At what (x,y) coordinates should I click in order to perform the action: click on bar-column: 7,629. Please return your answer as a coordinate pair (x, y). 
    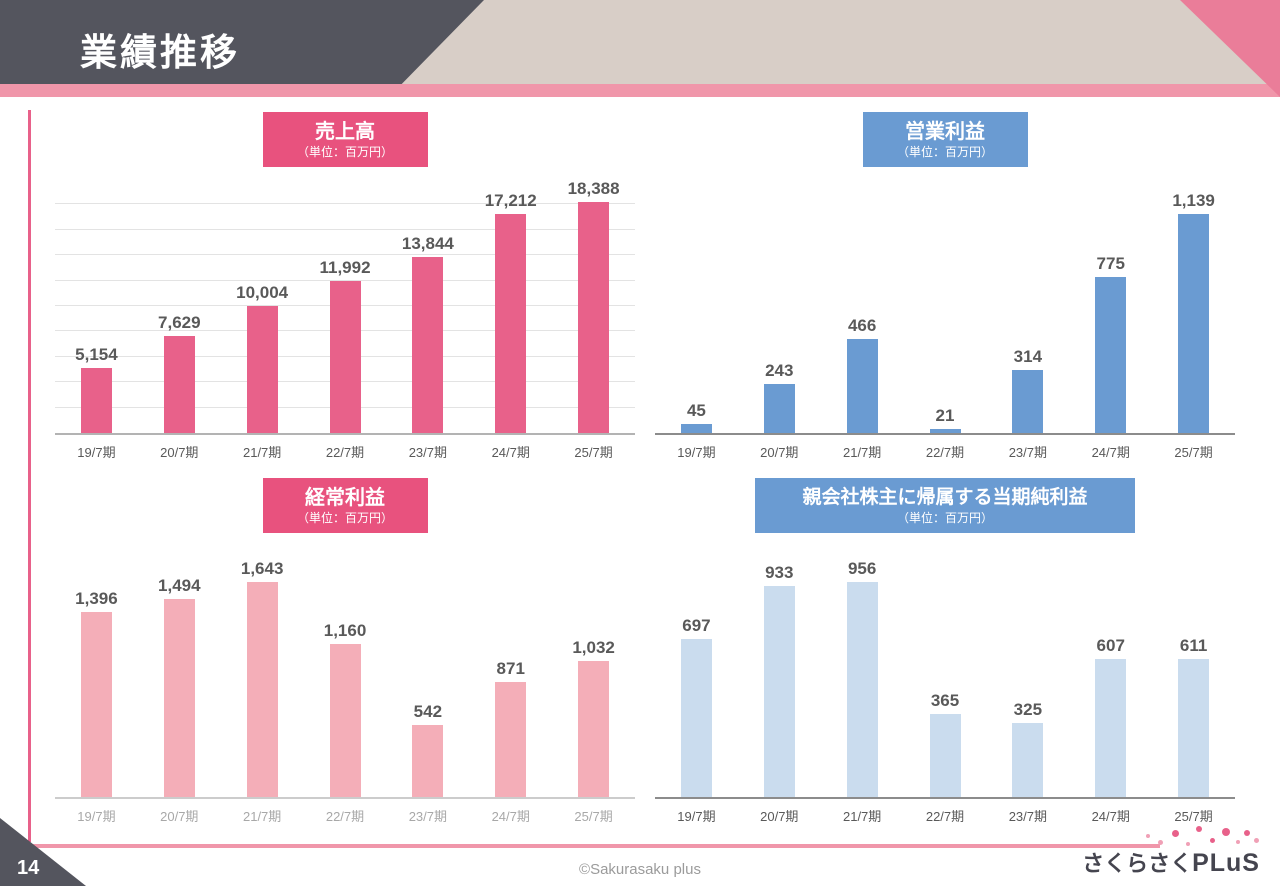
    Looking at the image, I should click on (179, 306).